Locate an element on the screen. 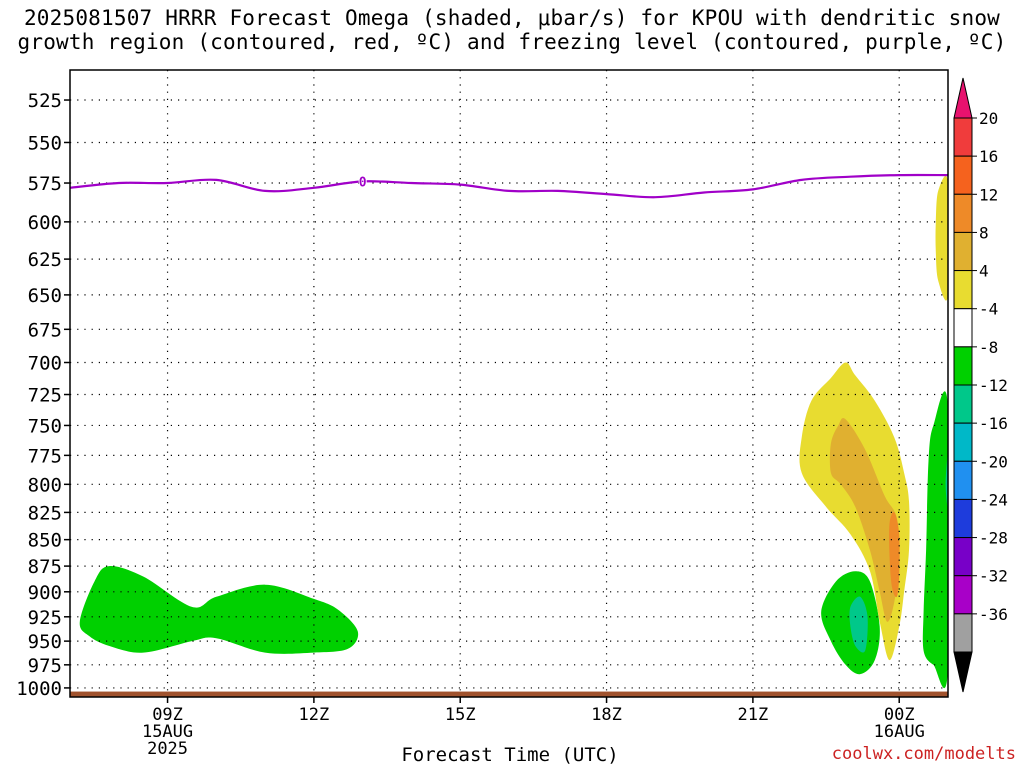 The image size is (1024, 768). colorbar-label: 20 is located at coordinates (988, 118).